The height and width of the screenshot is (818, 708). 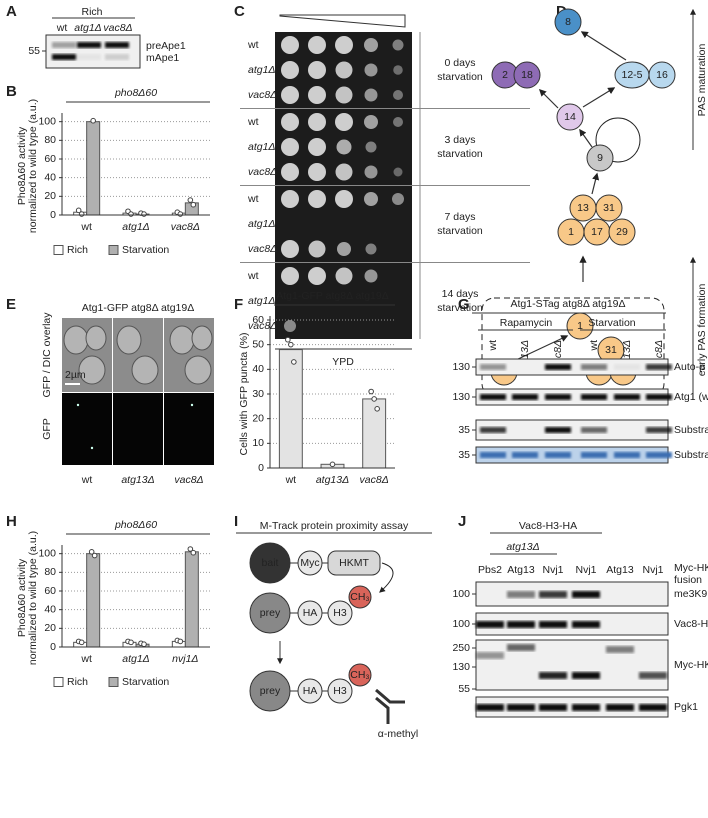 I want to click on x-tick-label: nvj1Δ, so click(x=185, y=659).